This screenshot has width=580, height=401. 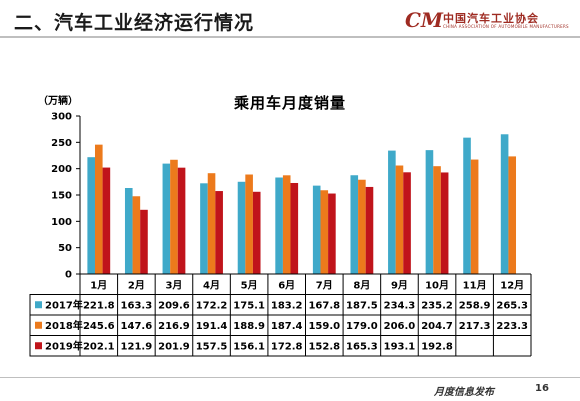 What do you see at coordinates (91, 215) in the screenshot?
I see `bar-2017年-1月` at bounding box center [91, 215].